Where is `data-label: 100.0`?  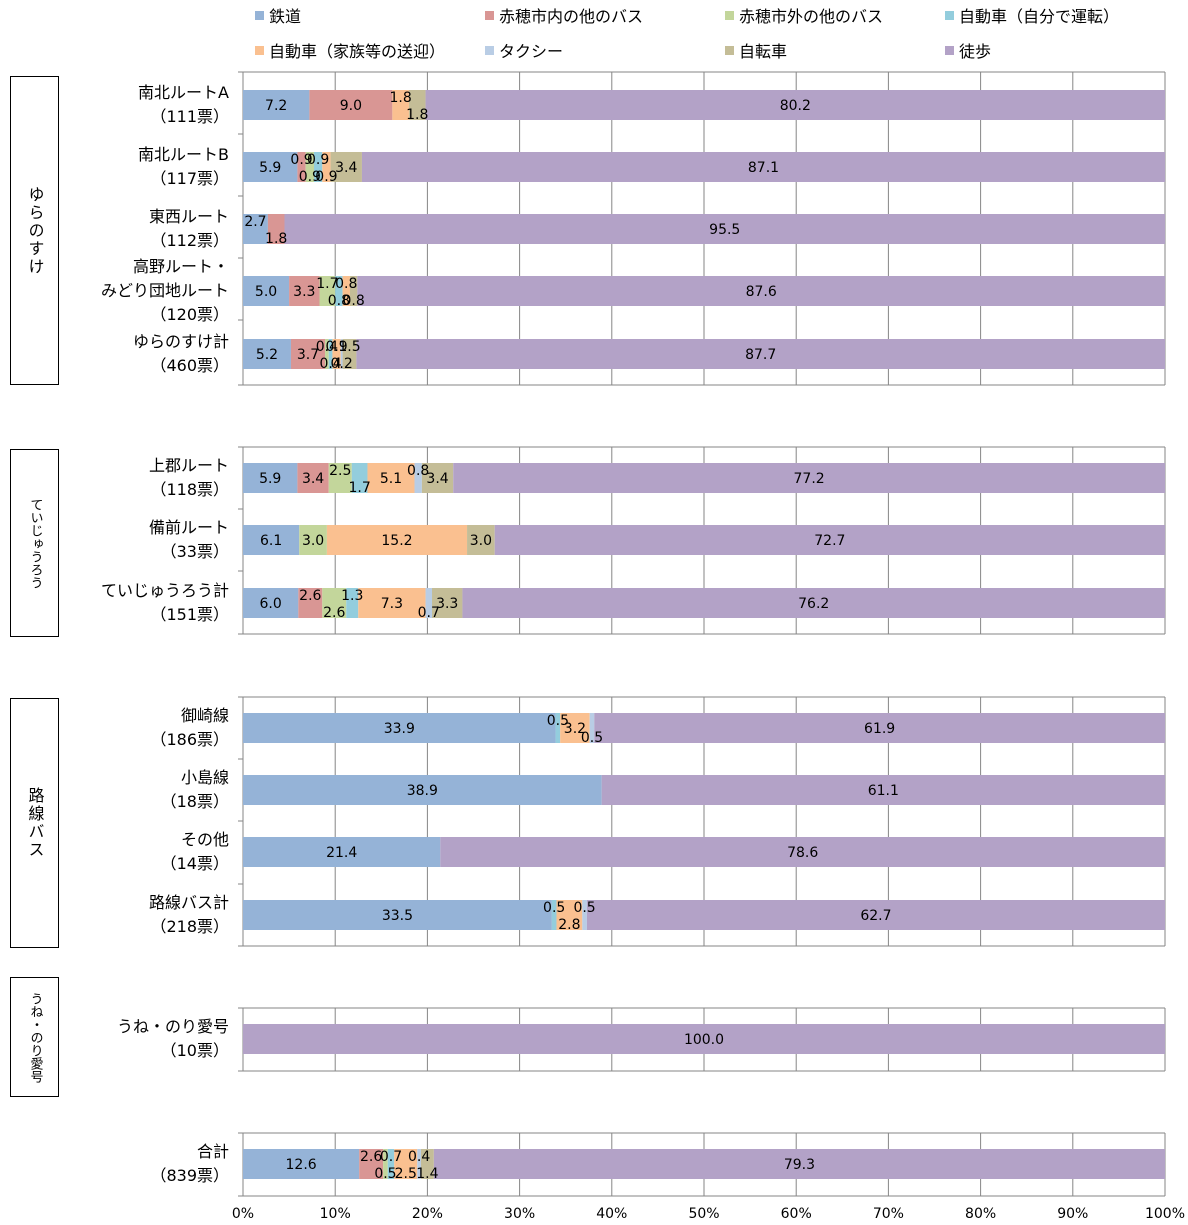
data-label: 100.0 is located at coordinates (704, 1040).